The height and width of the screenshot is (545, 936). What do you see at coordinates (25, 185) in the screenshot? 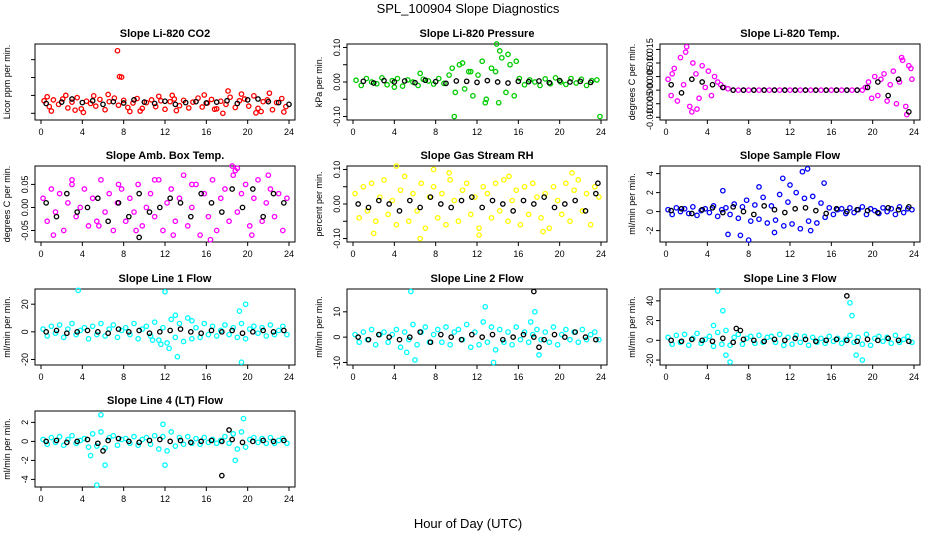
I see `y-tick-label: 0.05` at bounding box center [25, 185].